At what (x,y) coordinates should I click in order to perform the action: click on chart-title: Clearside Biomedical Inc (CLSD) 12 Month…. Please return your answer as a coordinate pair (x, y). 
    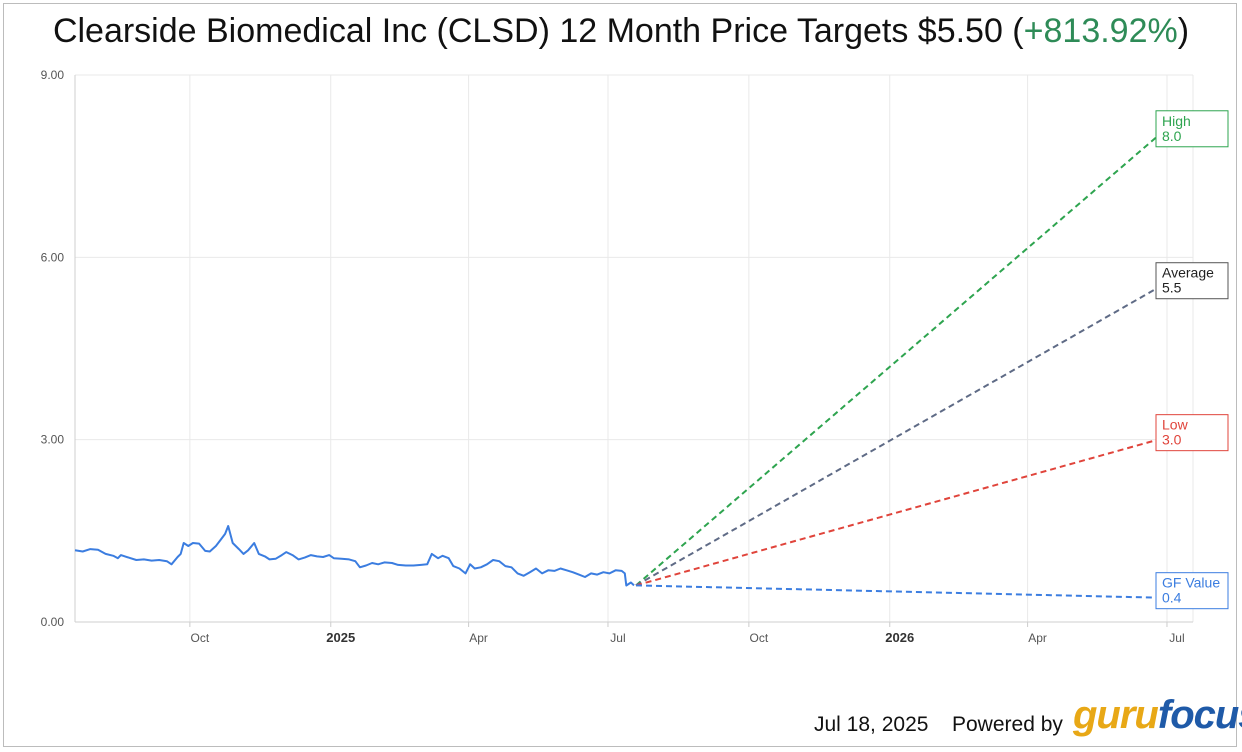
    Looking at the image, I should click on (621, 31).